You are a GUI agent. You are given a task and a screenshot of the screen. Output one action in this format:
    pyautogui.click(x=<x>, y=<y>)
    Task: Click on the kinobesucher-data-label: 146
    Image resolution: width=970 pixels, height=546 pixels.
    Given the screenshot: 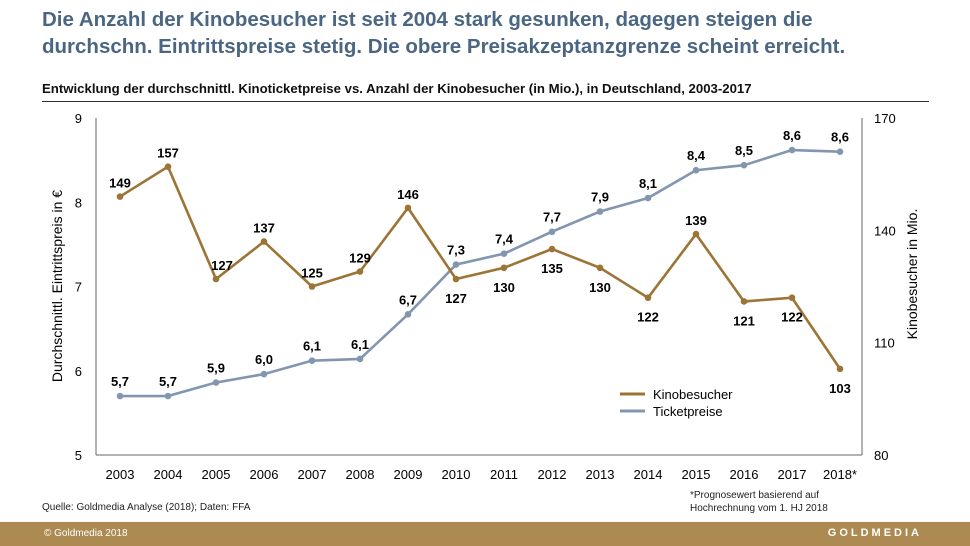 What is the action you would take?
    pyautogui.click(x=408, y=194)
    